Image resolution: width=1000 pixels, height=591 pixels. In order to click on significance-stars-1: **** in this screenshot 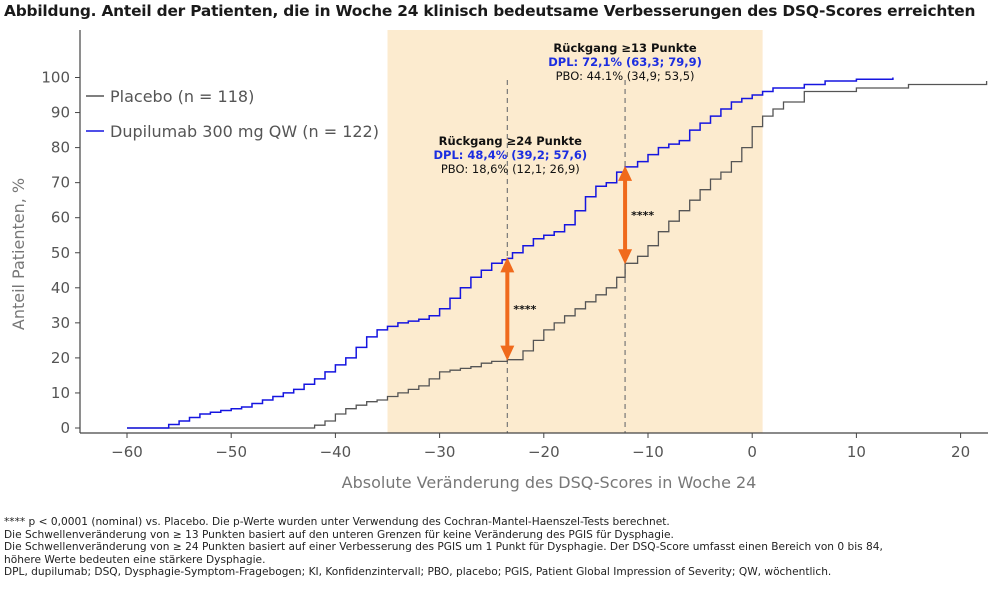, I will do `click(524, 309)`.